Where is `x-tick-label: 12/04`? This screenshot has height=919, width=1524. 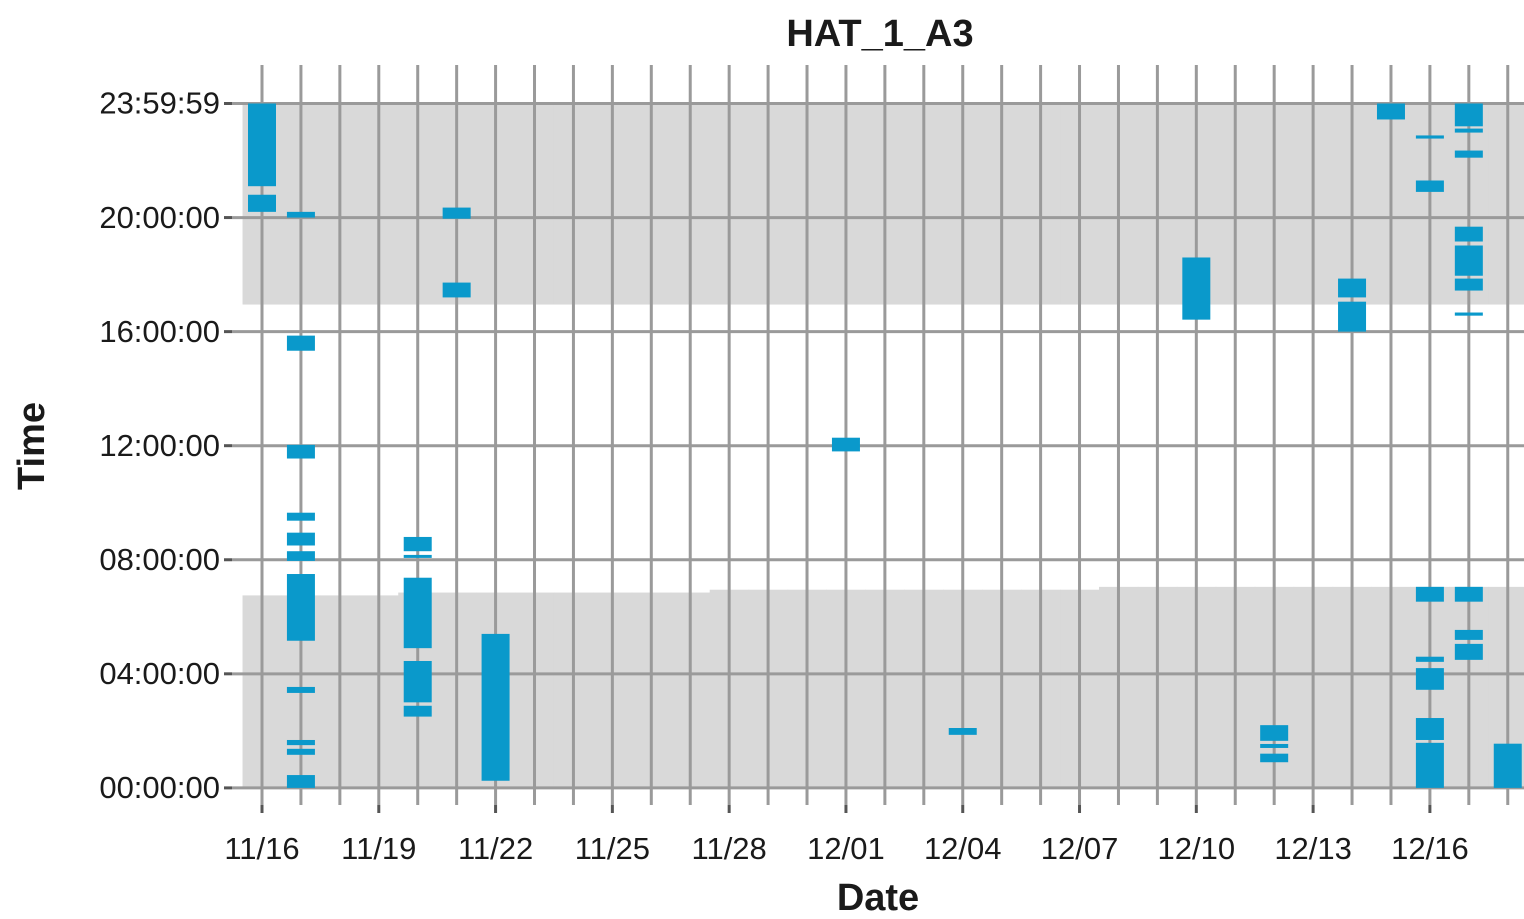 x-tick-label: 12/04 is located at coordinates (963, 848).